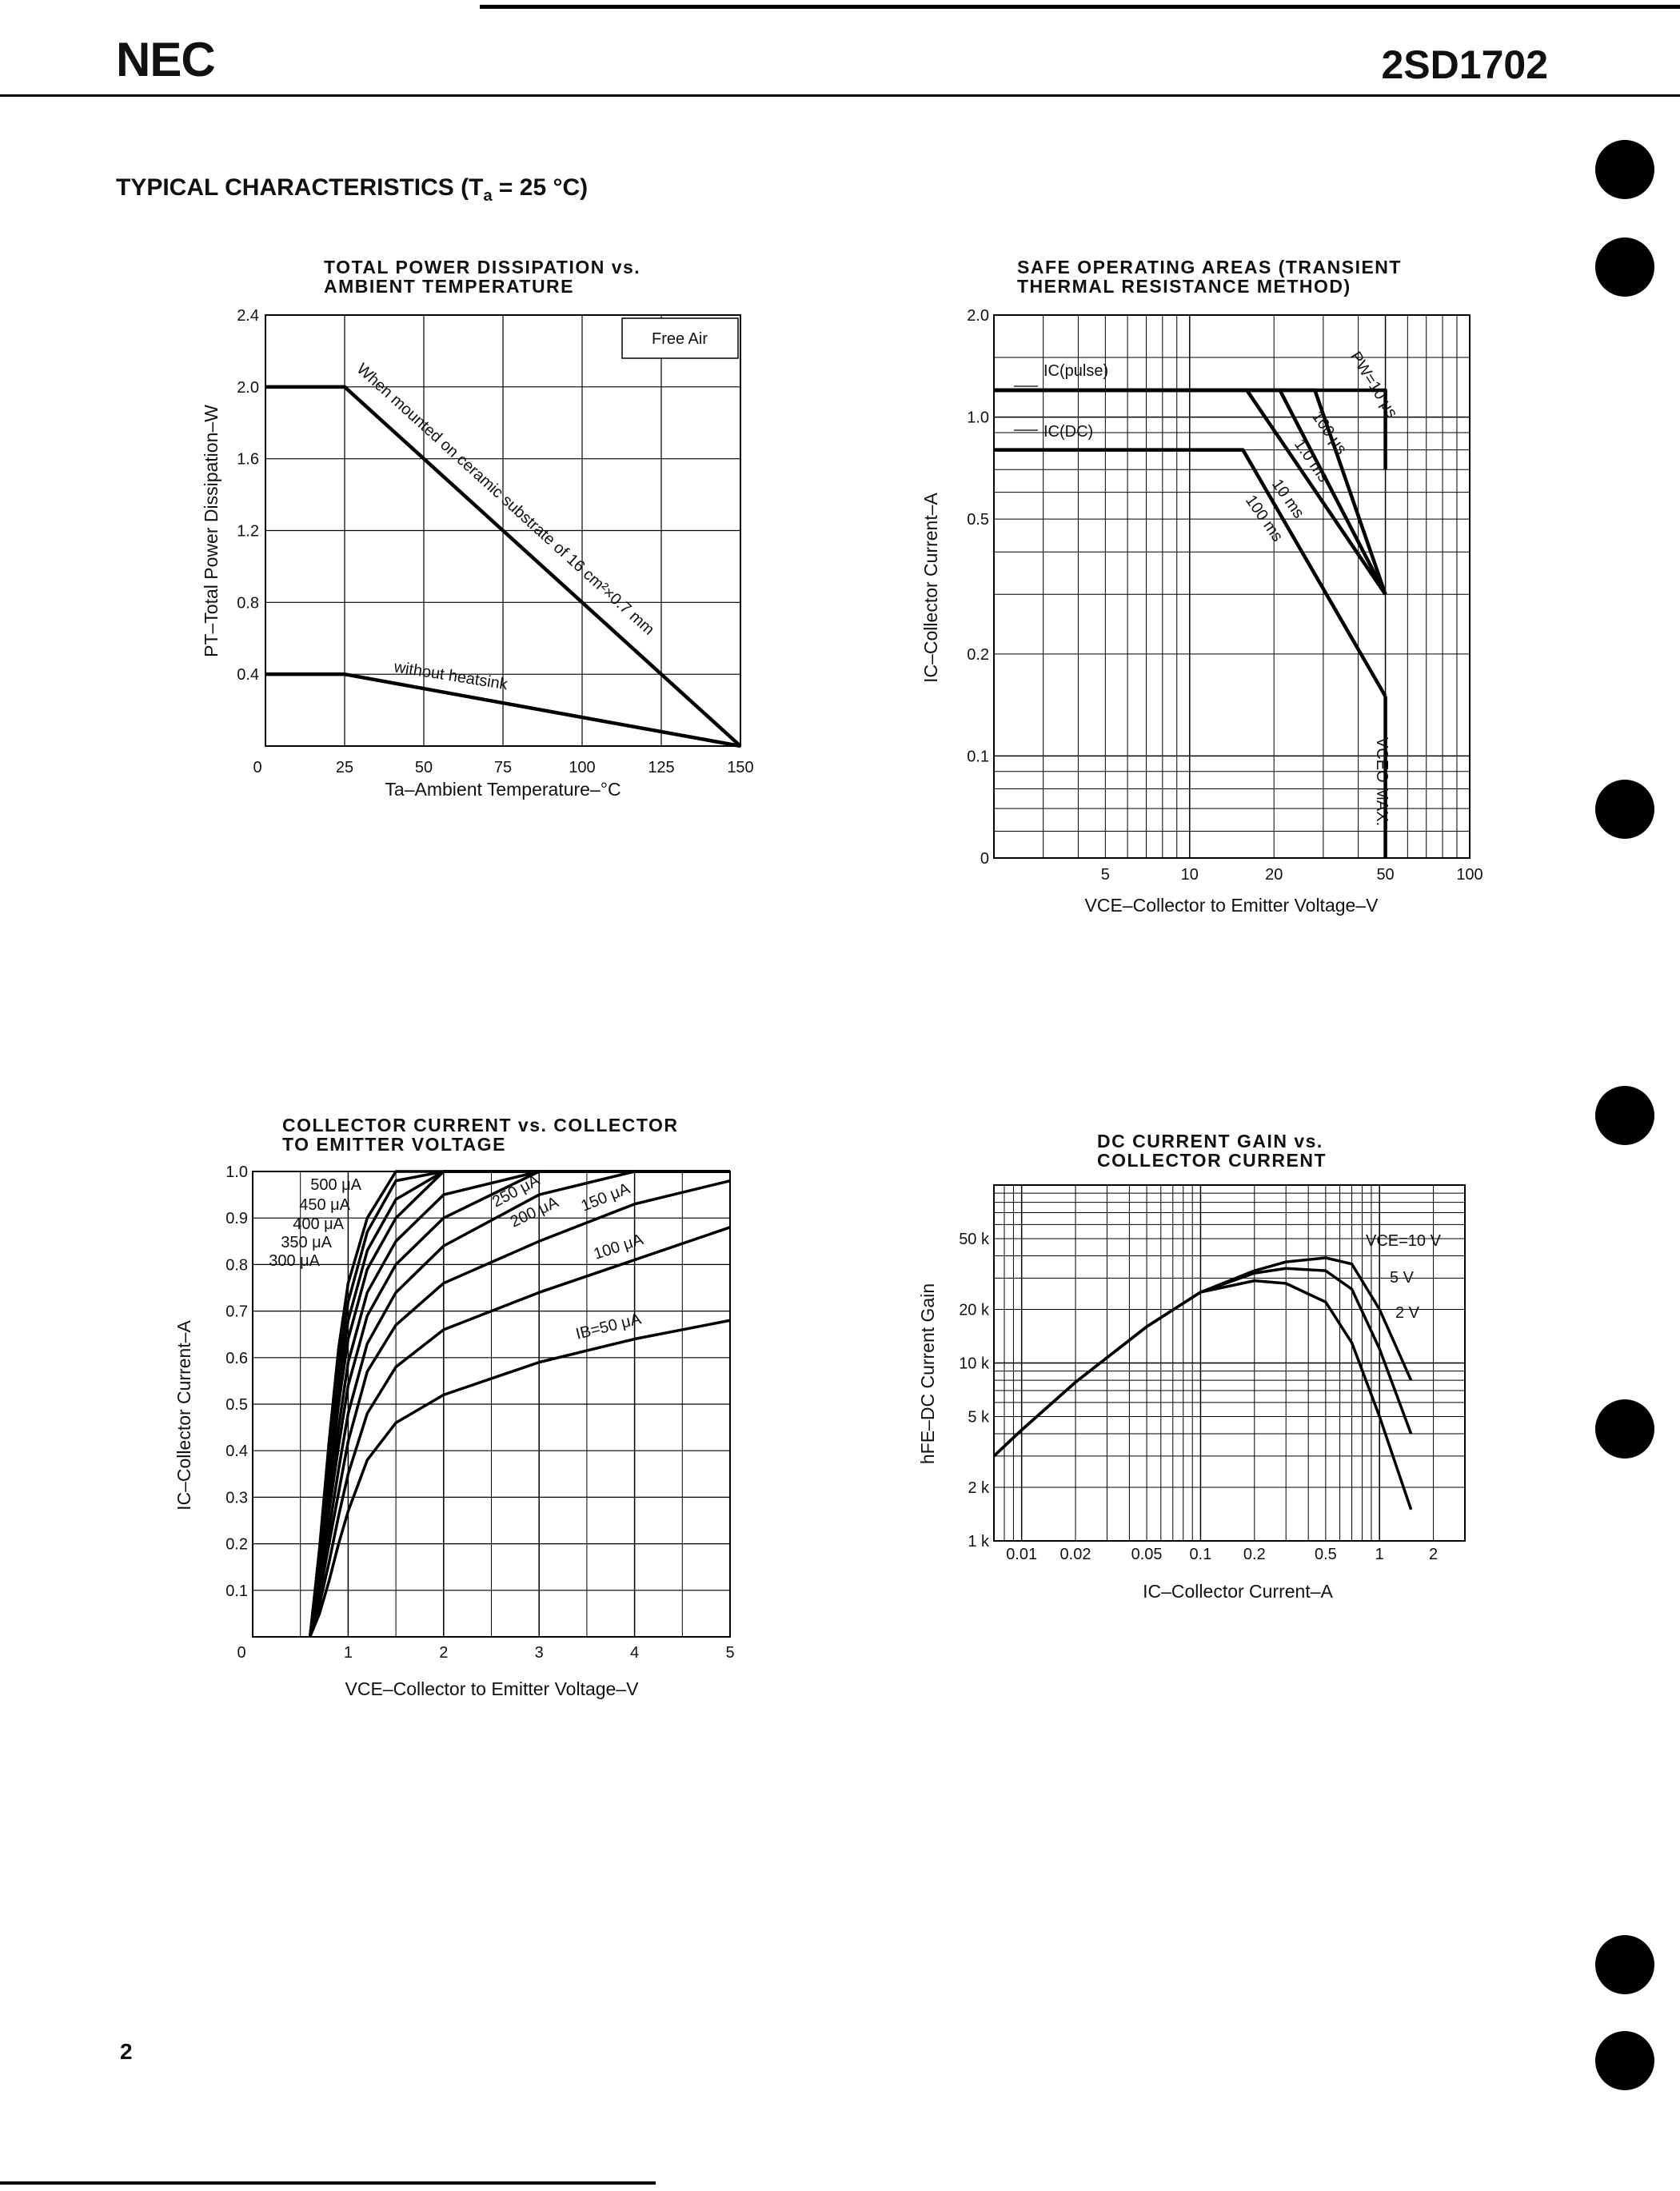 This screenshot has width=1680, height=2191. Describe the element at coordinates (1402, 1278) in the screenshot. I see `label-vce-5: 5 V` at that location.